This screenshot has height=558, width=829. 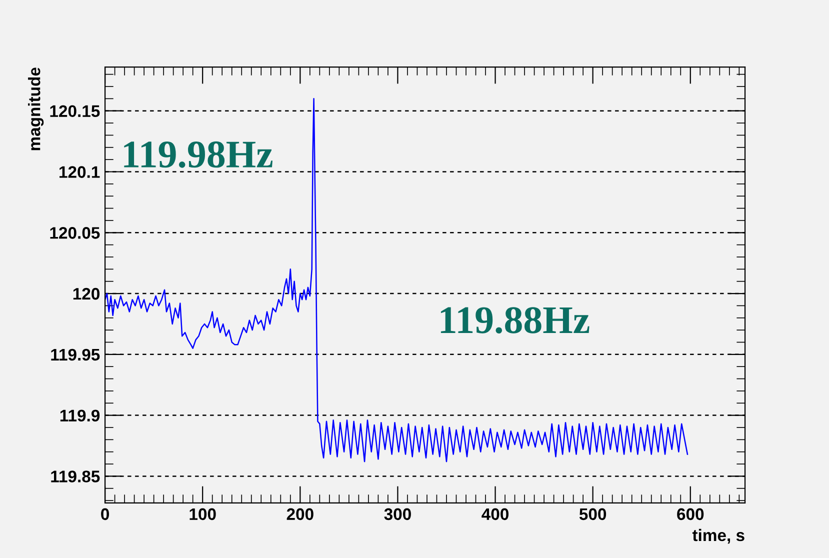 I want to click on y-tick-label: 120.15, so click(x=75, y=111).